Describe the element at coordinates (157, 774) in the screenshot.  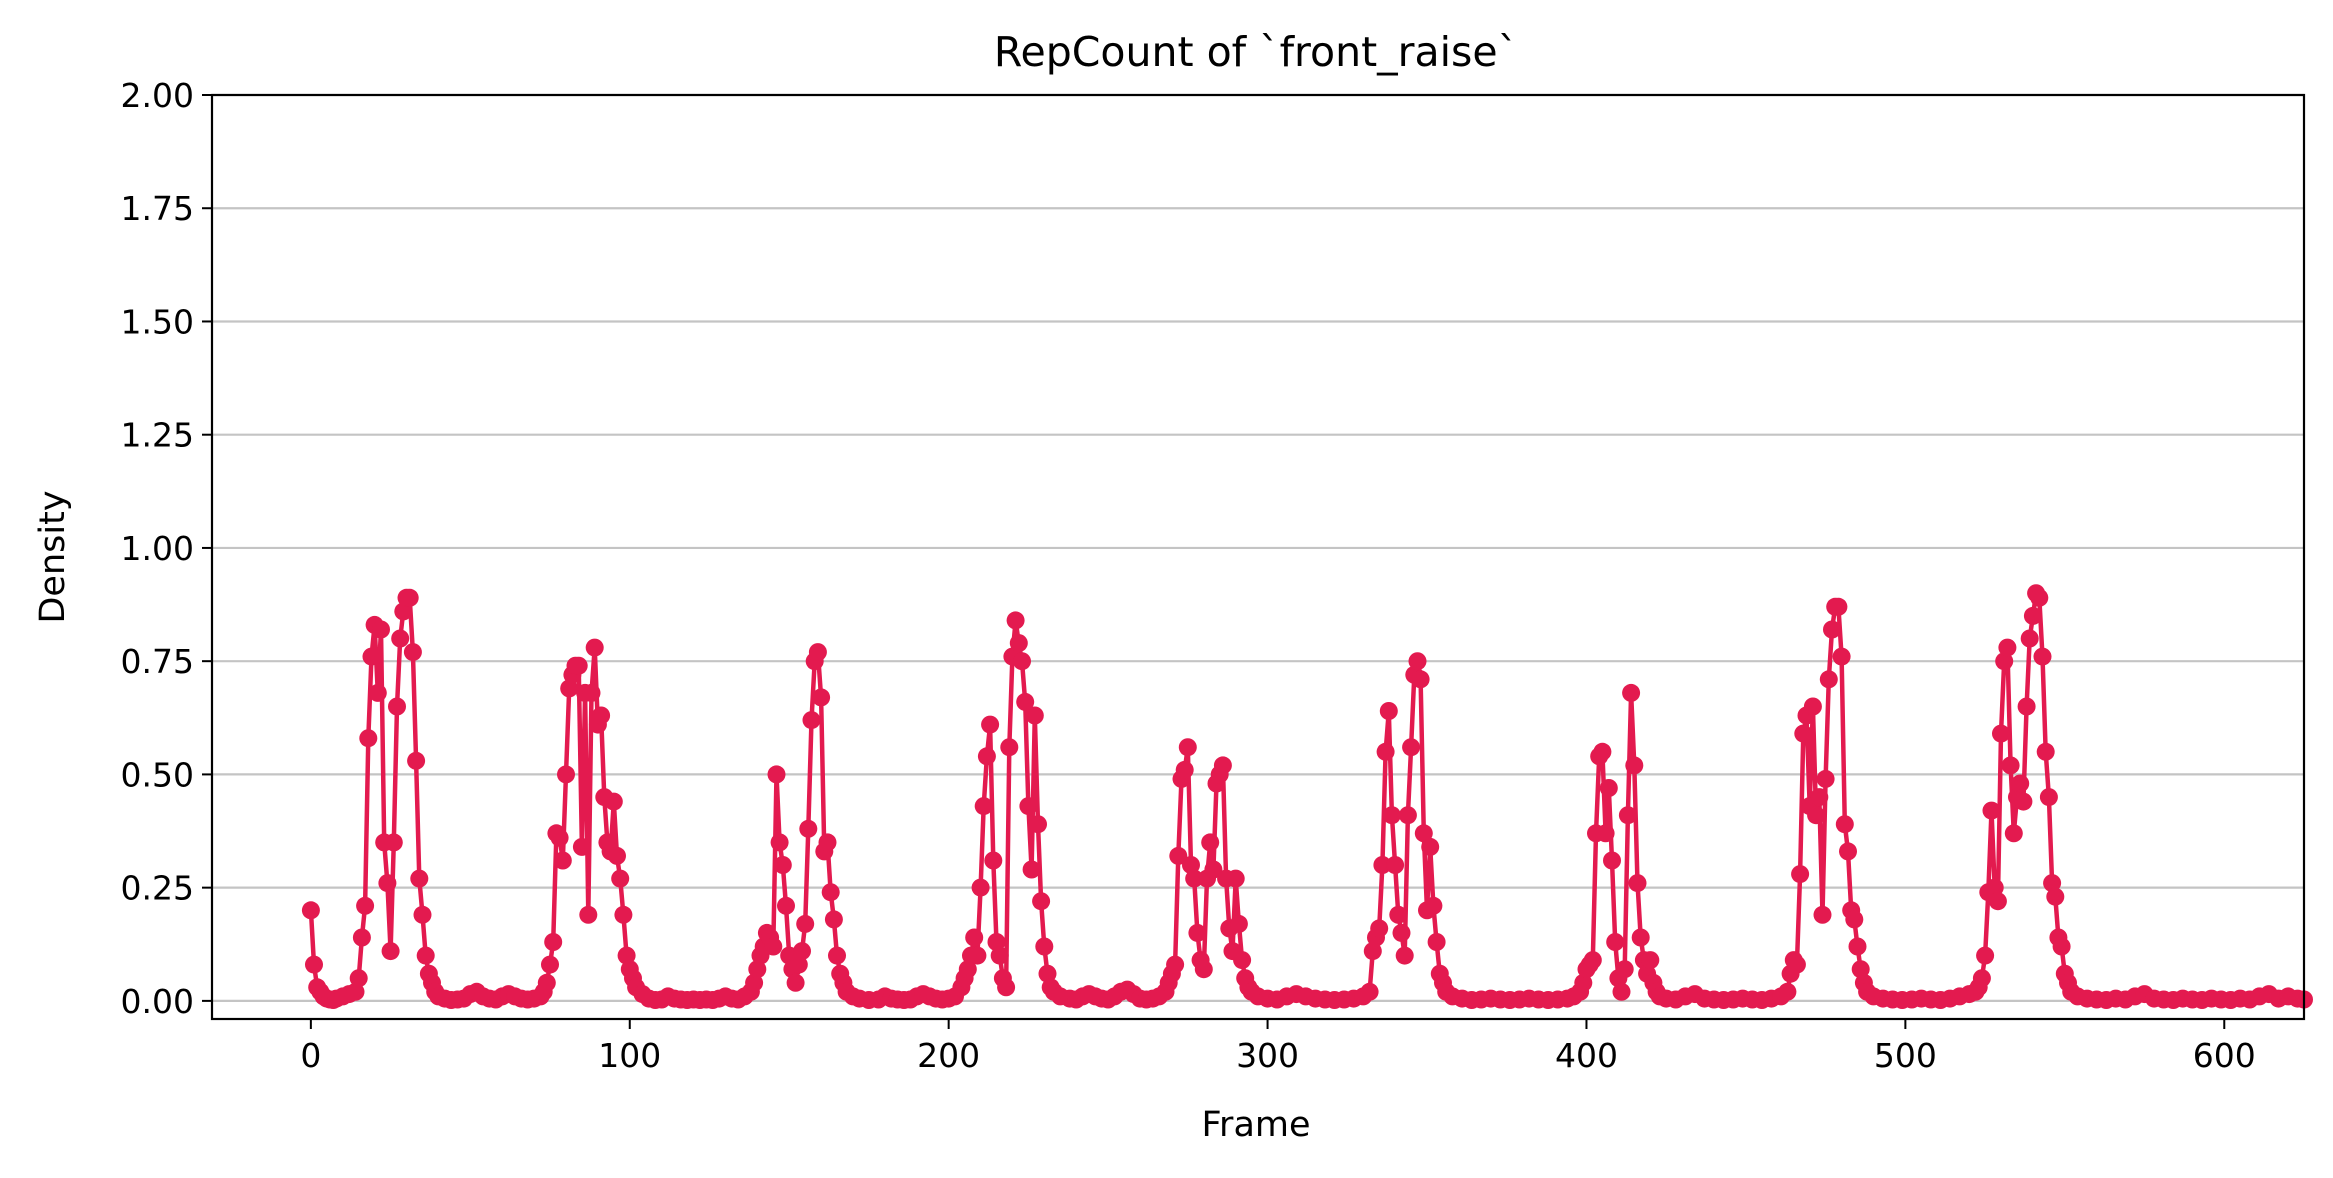
I see `y-tick-label: 0.50` at that location.